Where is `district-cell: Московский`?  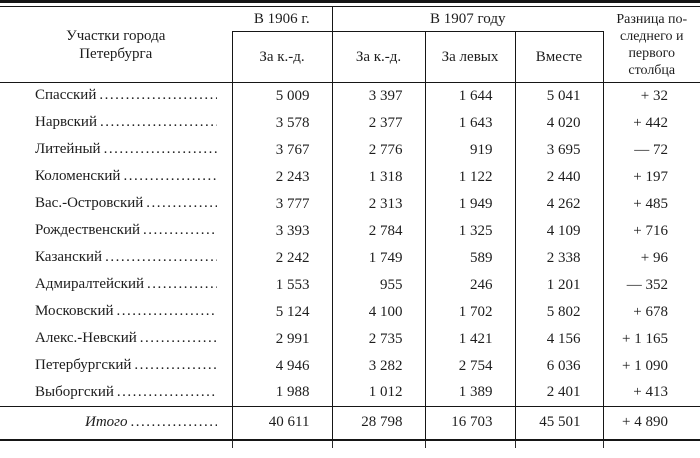
district-cell: Московский is located at coordinates (116, 312).